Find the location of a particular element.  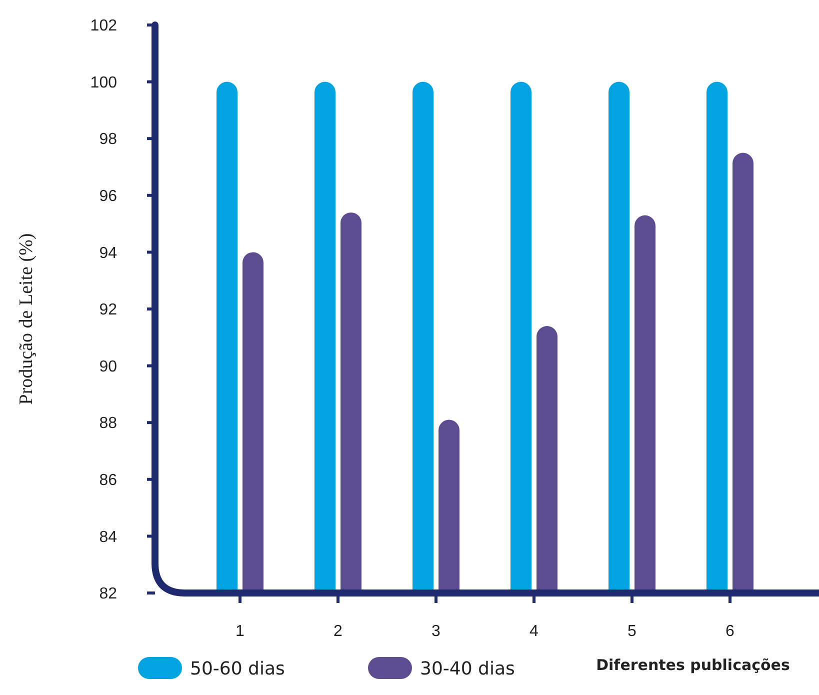

y-tick-label: 86 is located at coordinates (108, 480).